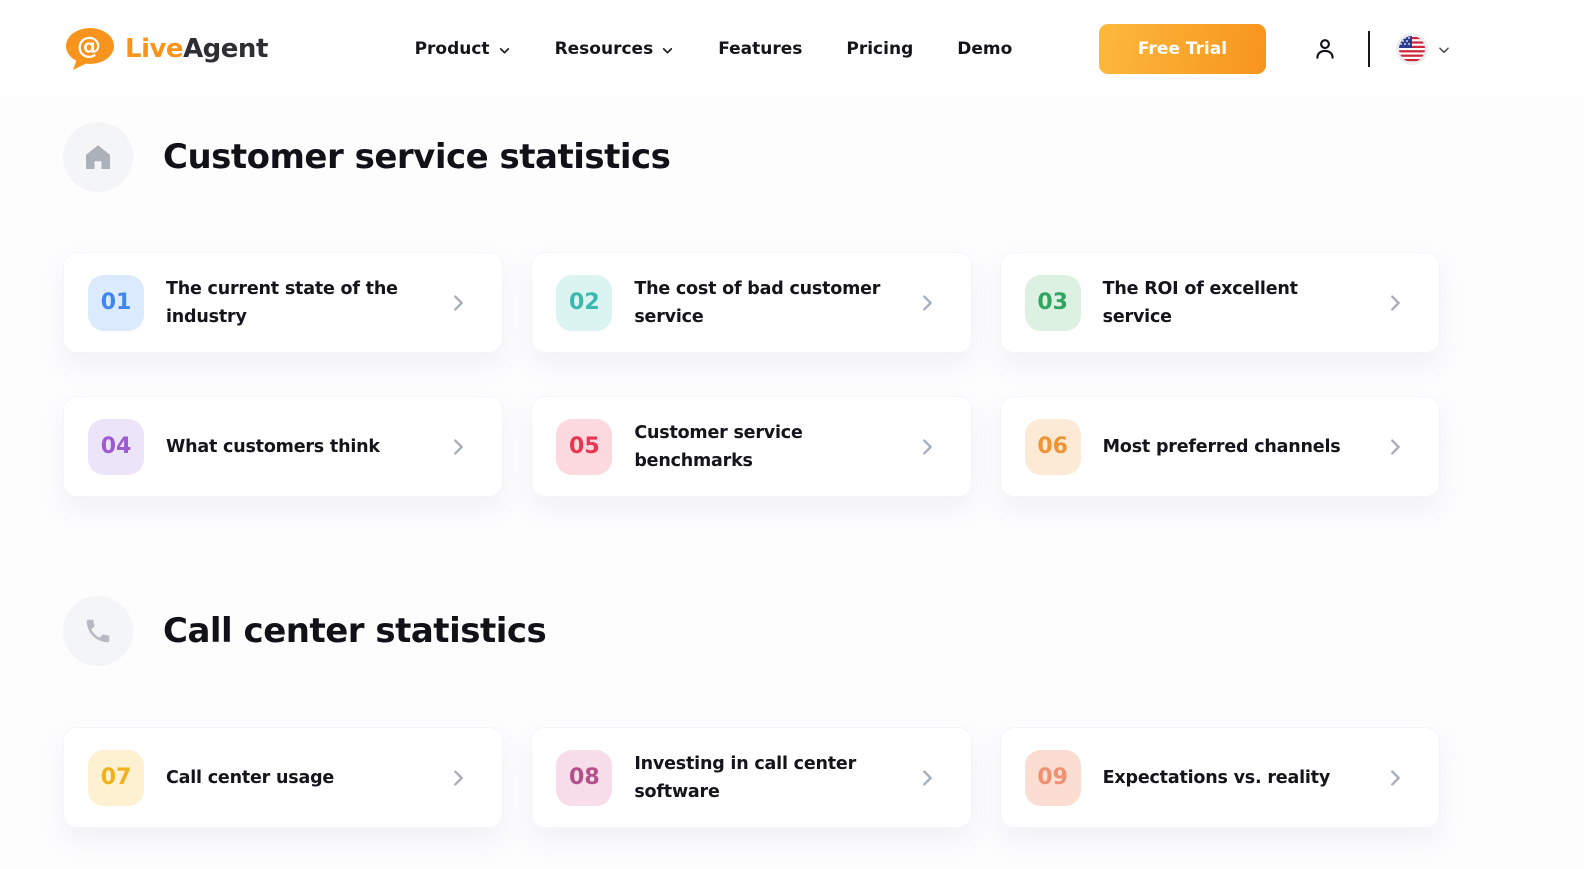 The height and width of the screenshot is (869, 1584). Describe the element at coordinates (604, 48) in the screenshot. I see `nav-label-resources: Resources` at that location.